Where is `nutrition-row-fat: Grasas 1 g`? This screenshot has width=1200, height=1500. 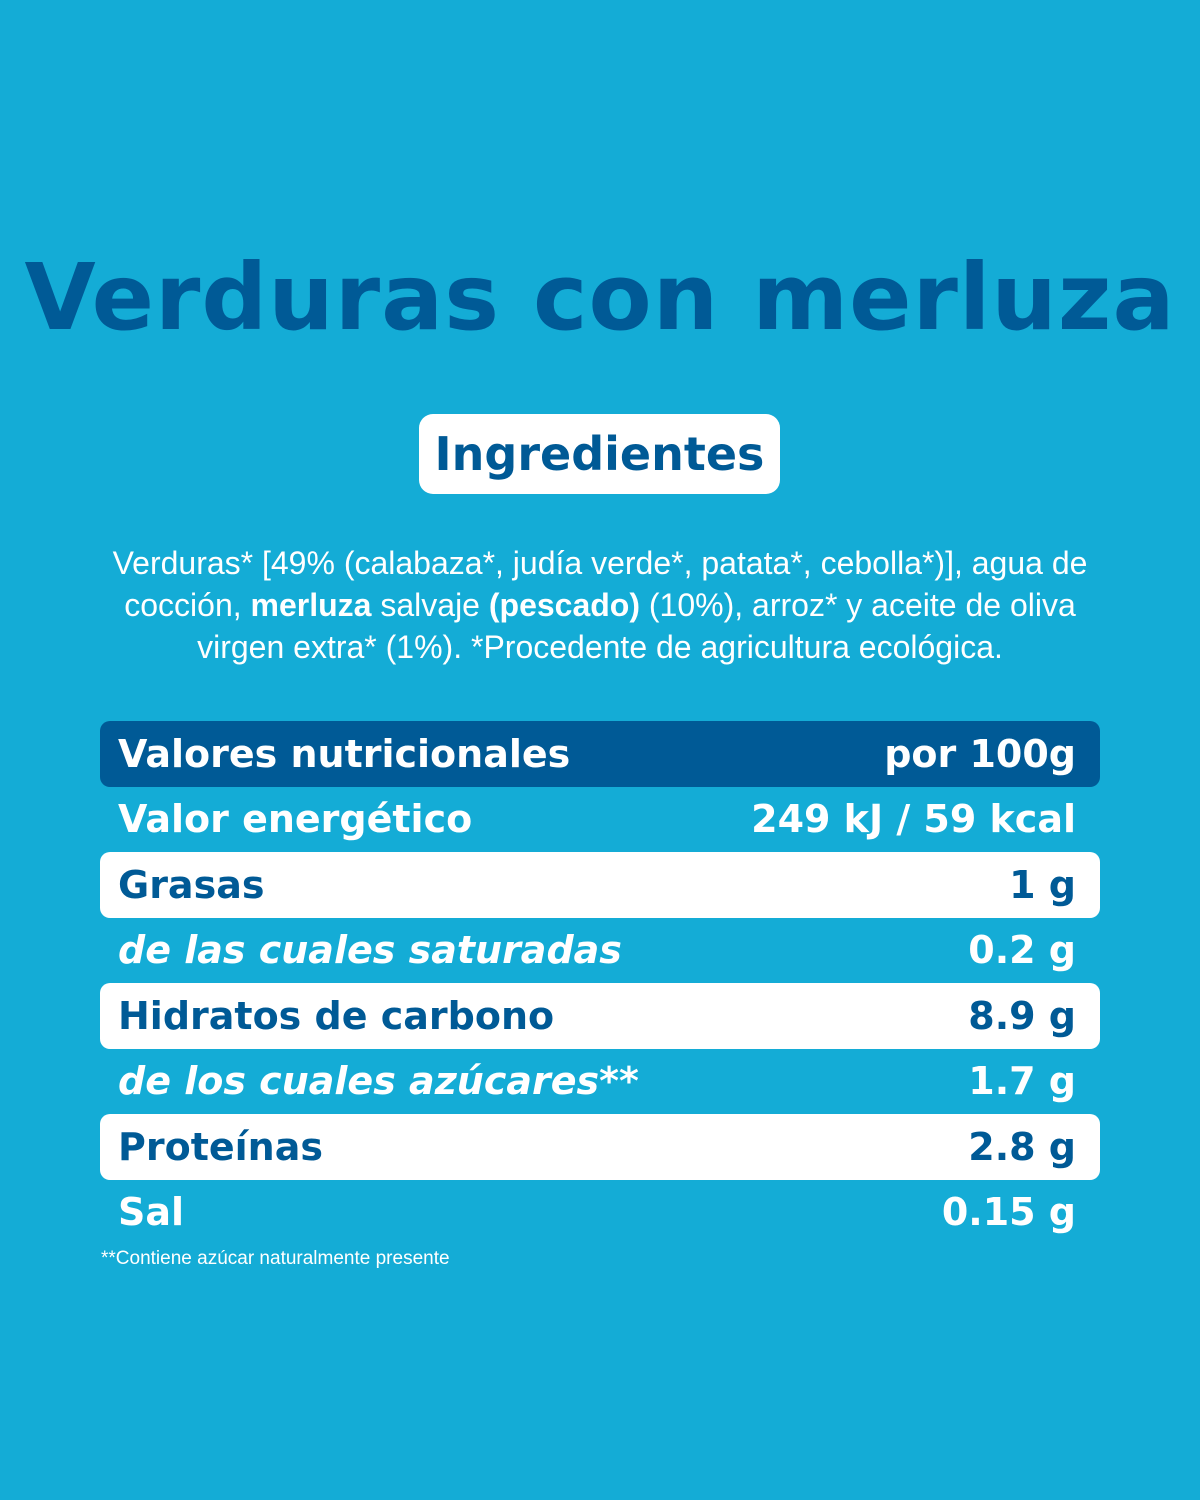 nutrition-row-fat: Grasas 1 g is located at coordinates (600, 885).